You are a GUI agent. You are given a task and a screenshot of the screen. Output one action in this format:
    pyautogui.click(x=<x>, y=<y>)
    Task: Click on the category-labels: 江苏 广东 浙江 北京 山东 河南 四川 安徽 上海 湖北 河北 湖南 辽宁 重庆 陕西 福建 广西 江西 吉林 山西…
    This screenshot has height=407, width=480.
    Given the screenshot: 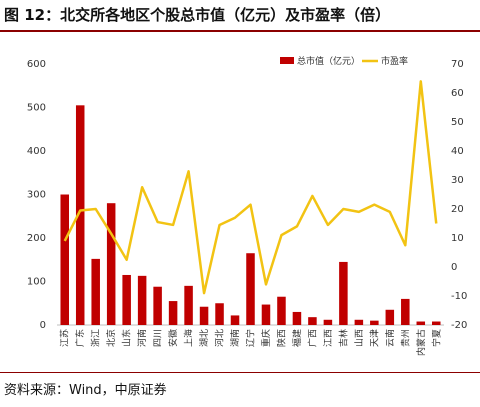 What is the action you would take?
    pyautogui.click(x=251, y=342)
    